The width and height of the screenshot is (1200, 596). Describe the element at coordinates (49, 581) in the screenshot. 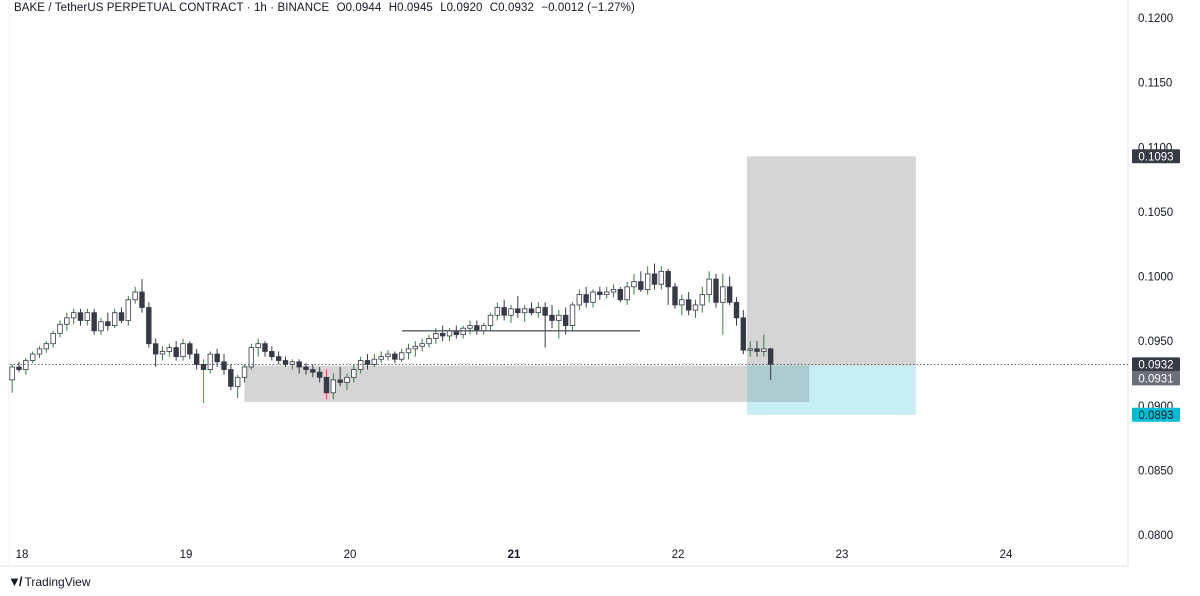

I see `tradingview-branding: ▼/ TradingView` at that location.